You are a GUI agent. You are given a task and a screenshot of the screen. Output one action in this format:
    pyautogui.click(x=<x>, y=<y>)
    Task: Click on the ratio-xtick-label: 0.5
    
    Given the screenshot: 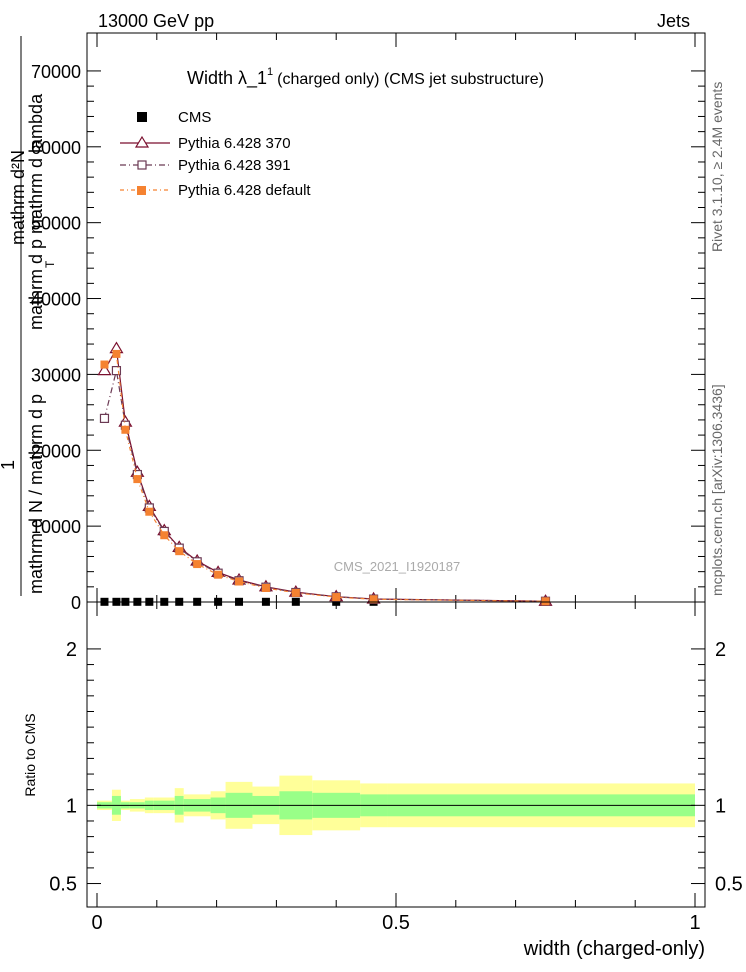 What is the action you would take?
    pyautogui.click(x=396, y=923)
    